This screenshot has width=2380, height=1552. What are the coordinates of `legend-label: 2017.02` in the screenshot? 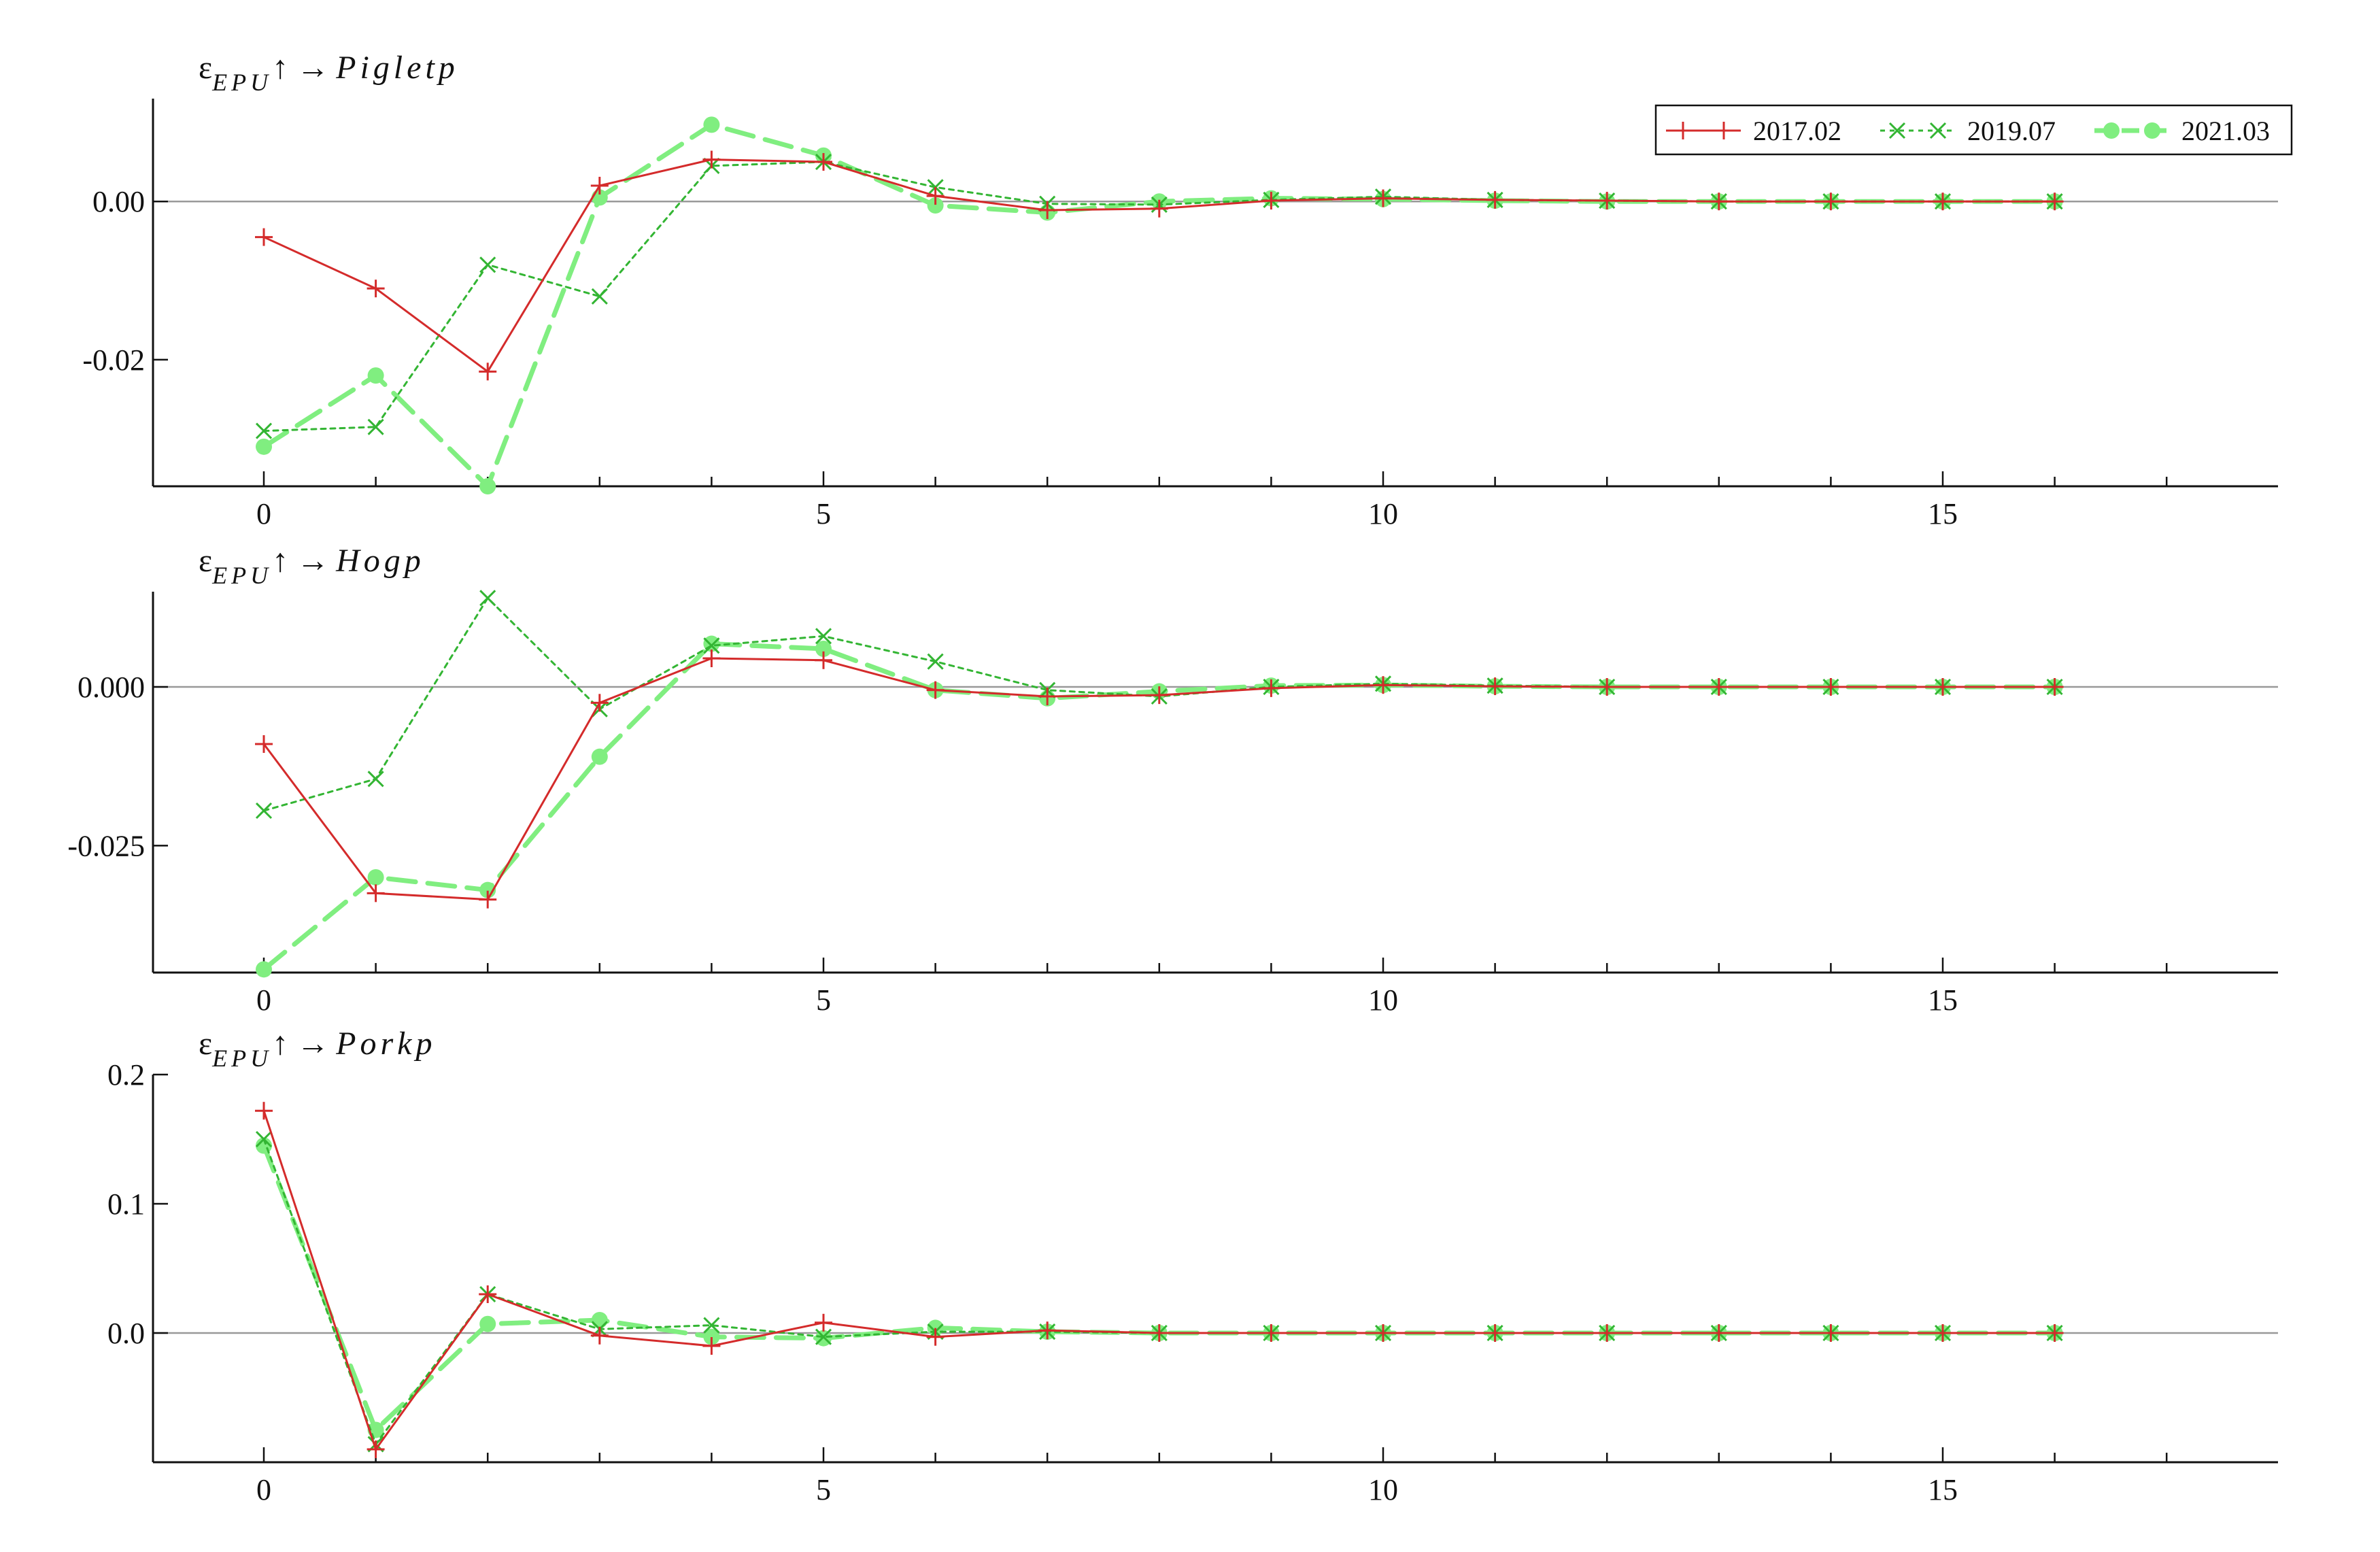 It's located at (1797, 131).